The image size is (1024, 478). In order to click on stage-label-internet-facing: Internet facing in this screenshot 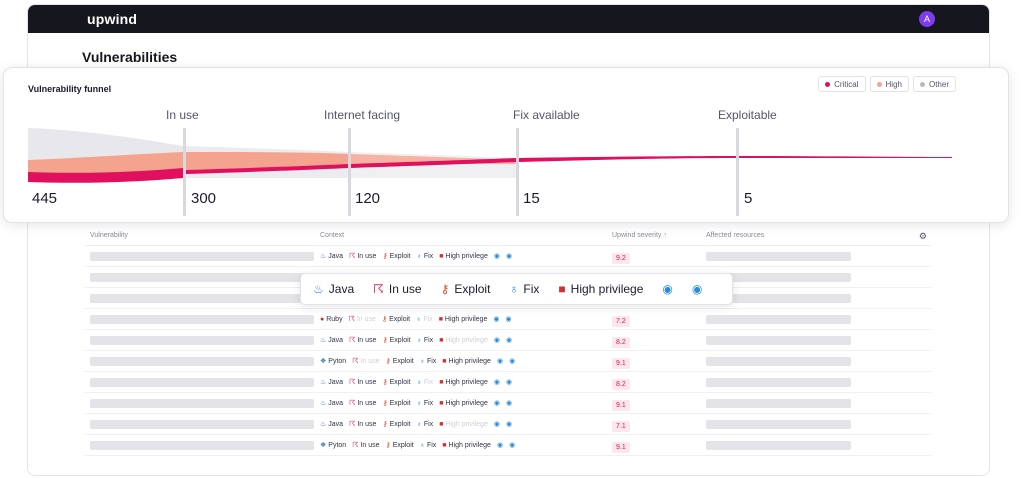, I will do `click(362, 115)`.